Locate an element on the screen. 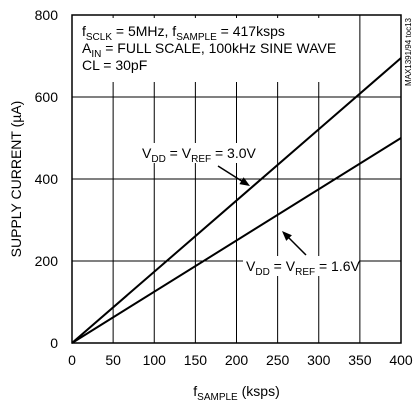  condition-part: = 5MHz, f is located at coordinates (144, 31).